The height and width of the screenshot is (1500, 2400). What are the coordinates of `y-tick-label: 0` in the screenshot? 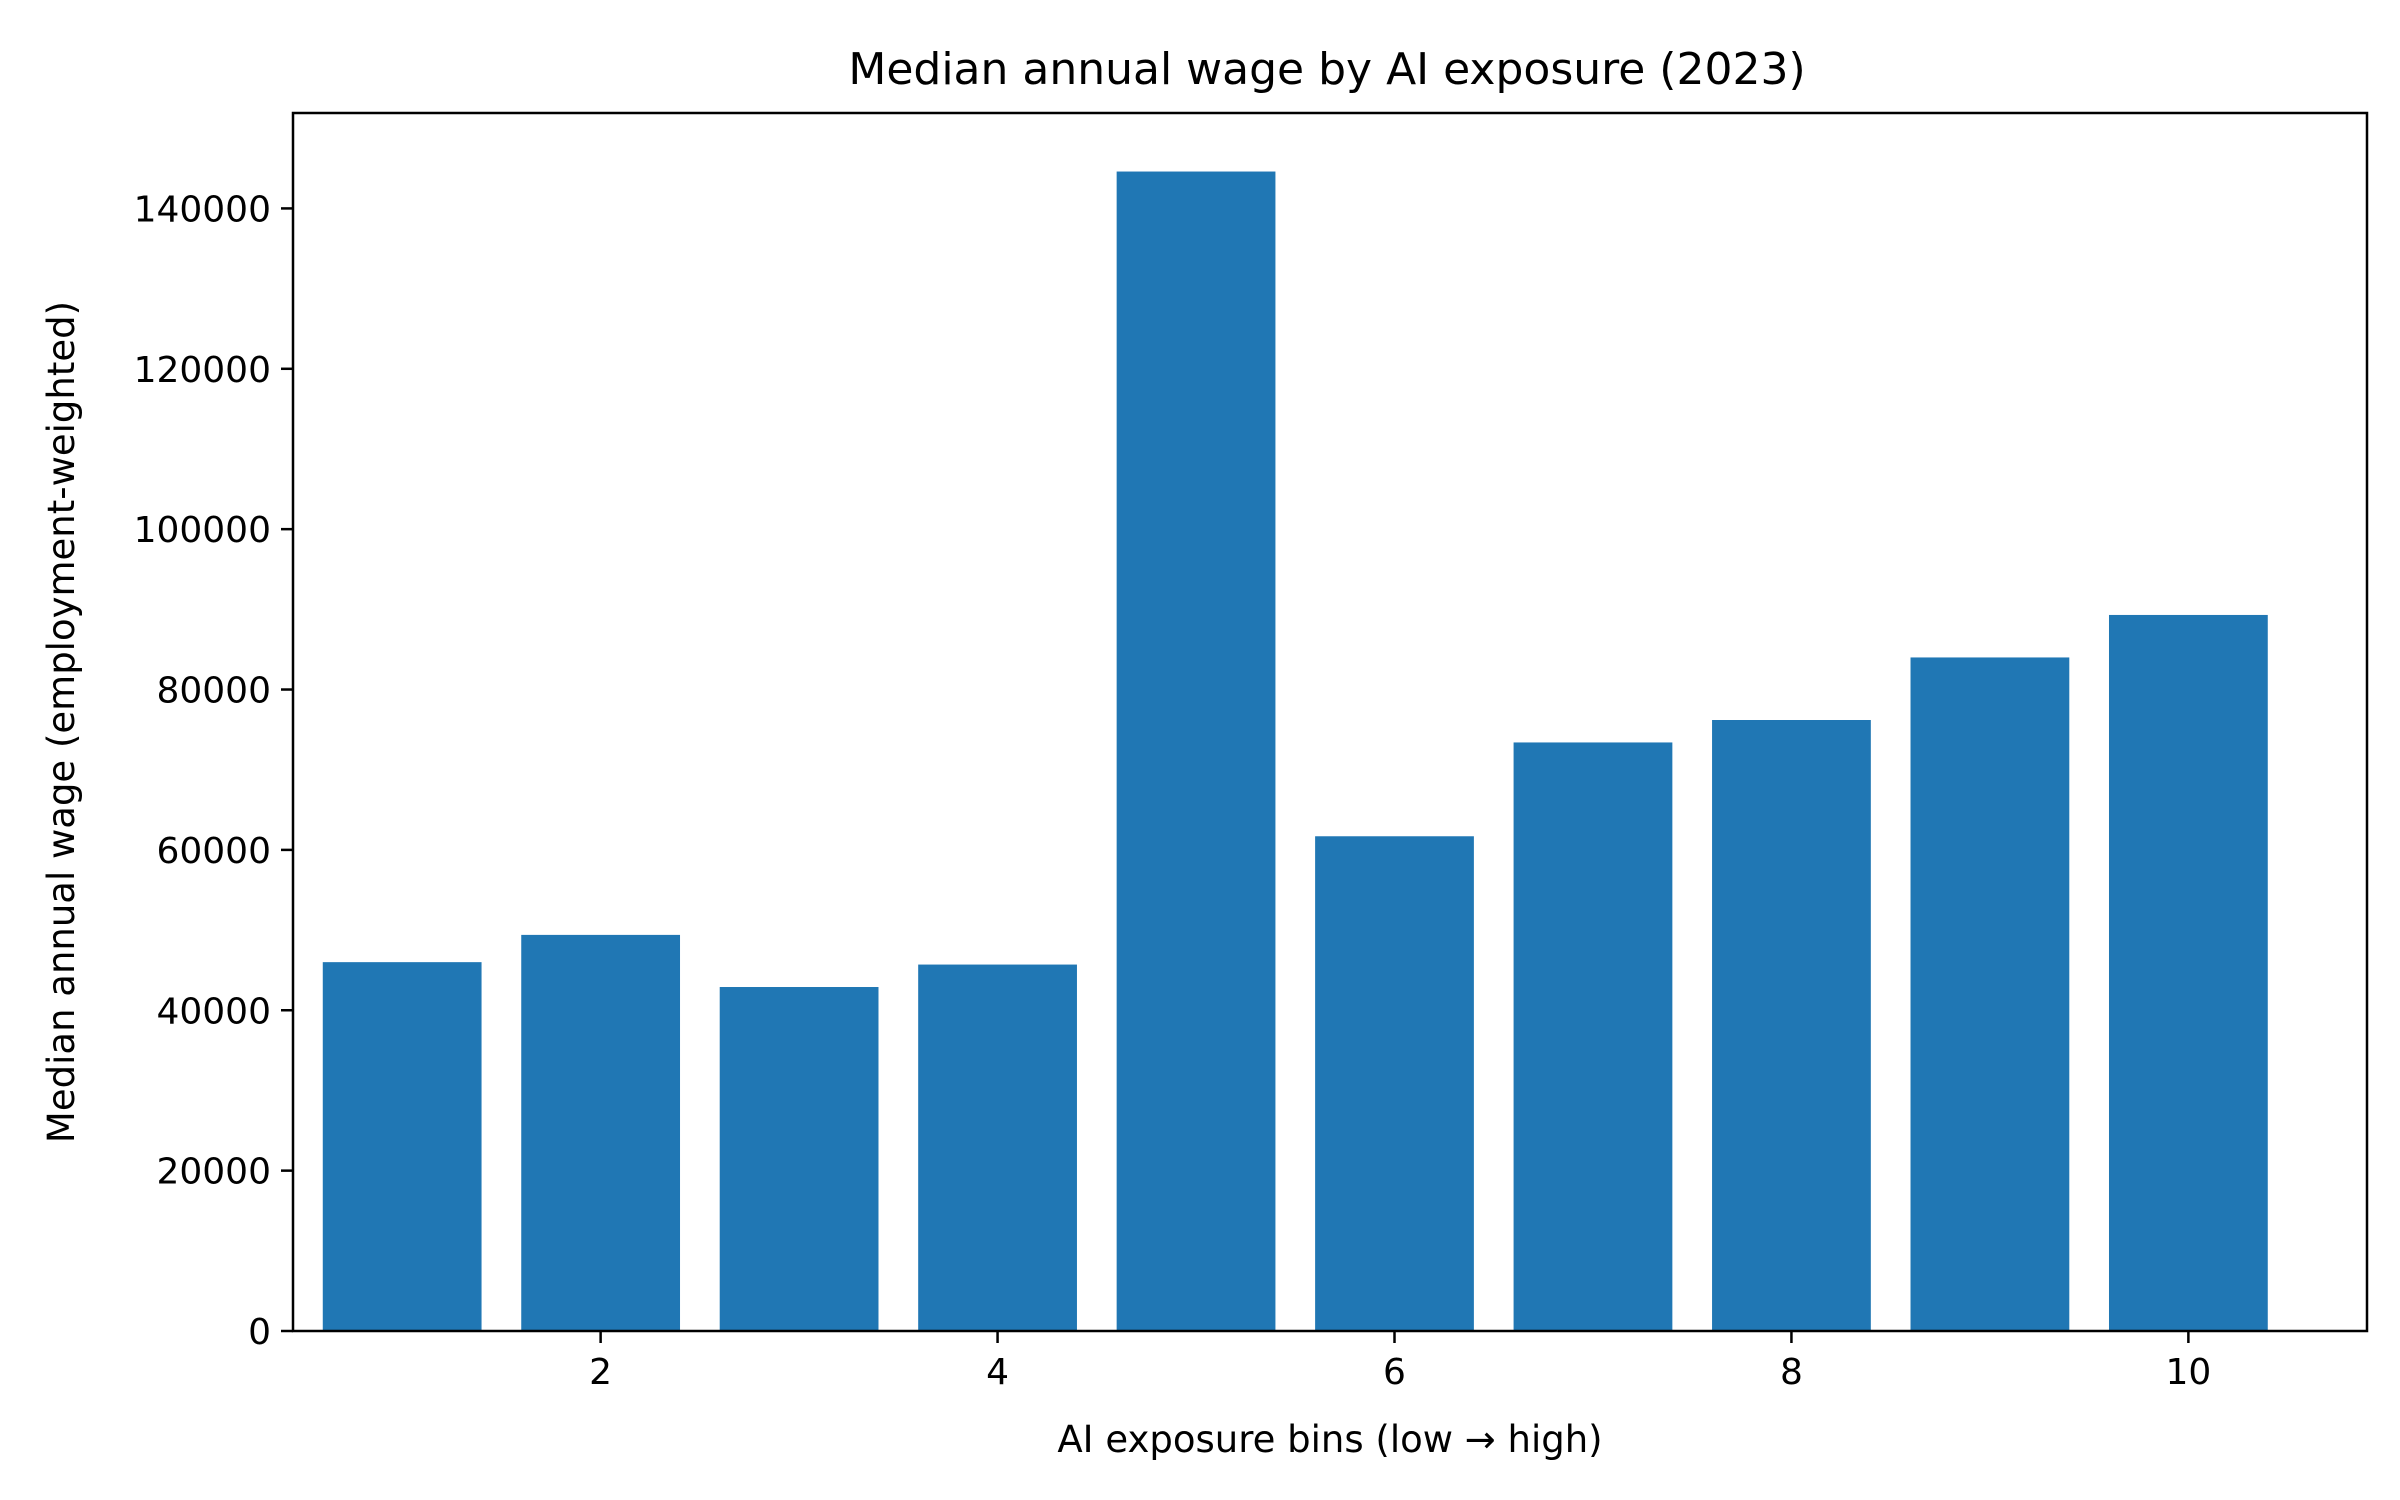 It's located at (259, 1332).